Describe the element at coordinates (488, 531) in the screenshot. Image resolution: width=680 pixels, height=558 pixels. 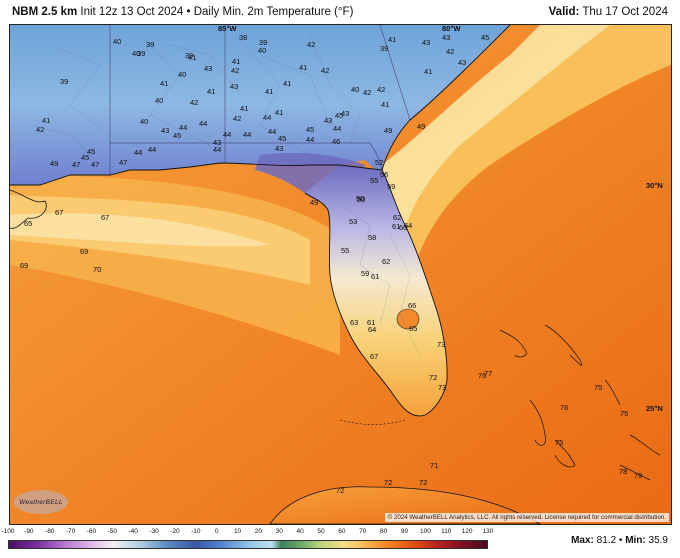
I see `scale-tick-label: 130` at that location.